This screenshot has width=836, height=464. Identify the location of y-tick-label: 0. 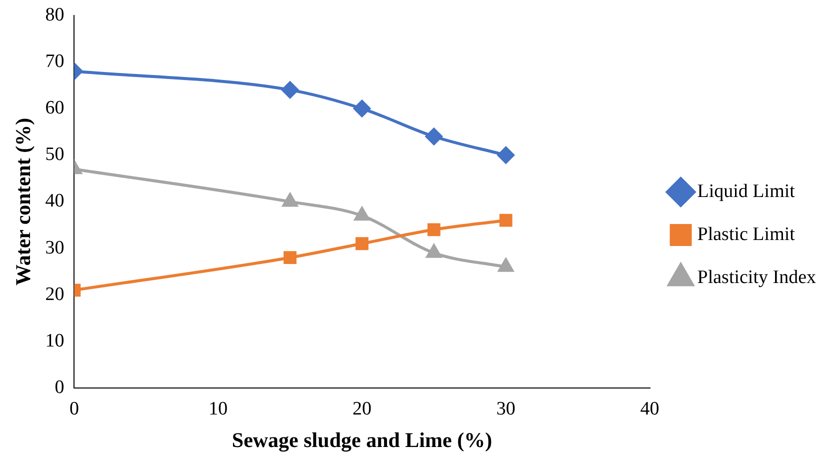
(59, 387).